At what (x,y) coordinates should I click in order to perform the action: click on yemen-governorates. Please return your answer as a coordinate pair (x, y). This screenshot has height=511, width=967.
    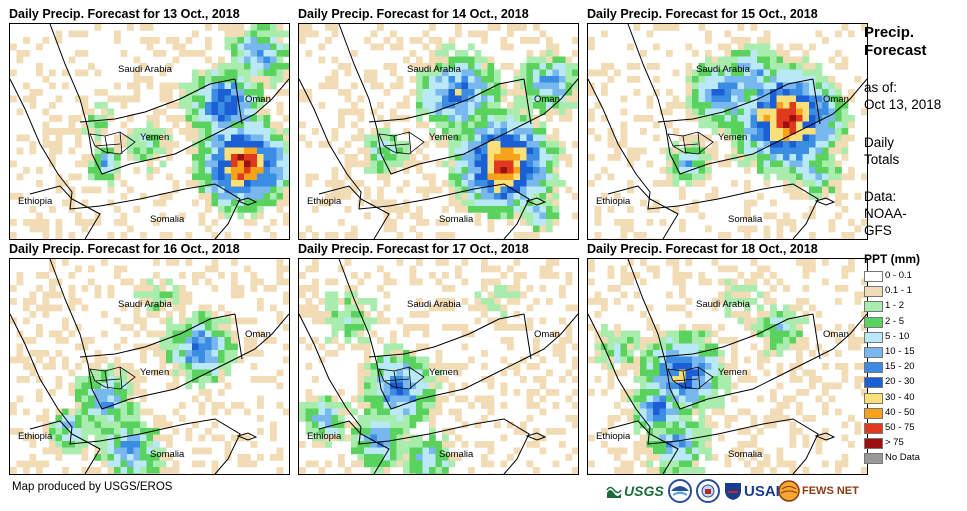
    Looking at the image, I should click on (690, 378).